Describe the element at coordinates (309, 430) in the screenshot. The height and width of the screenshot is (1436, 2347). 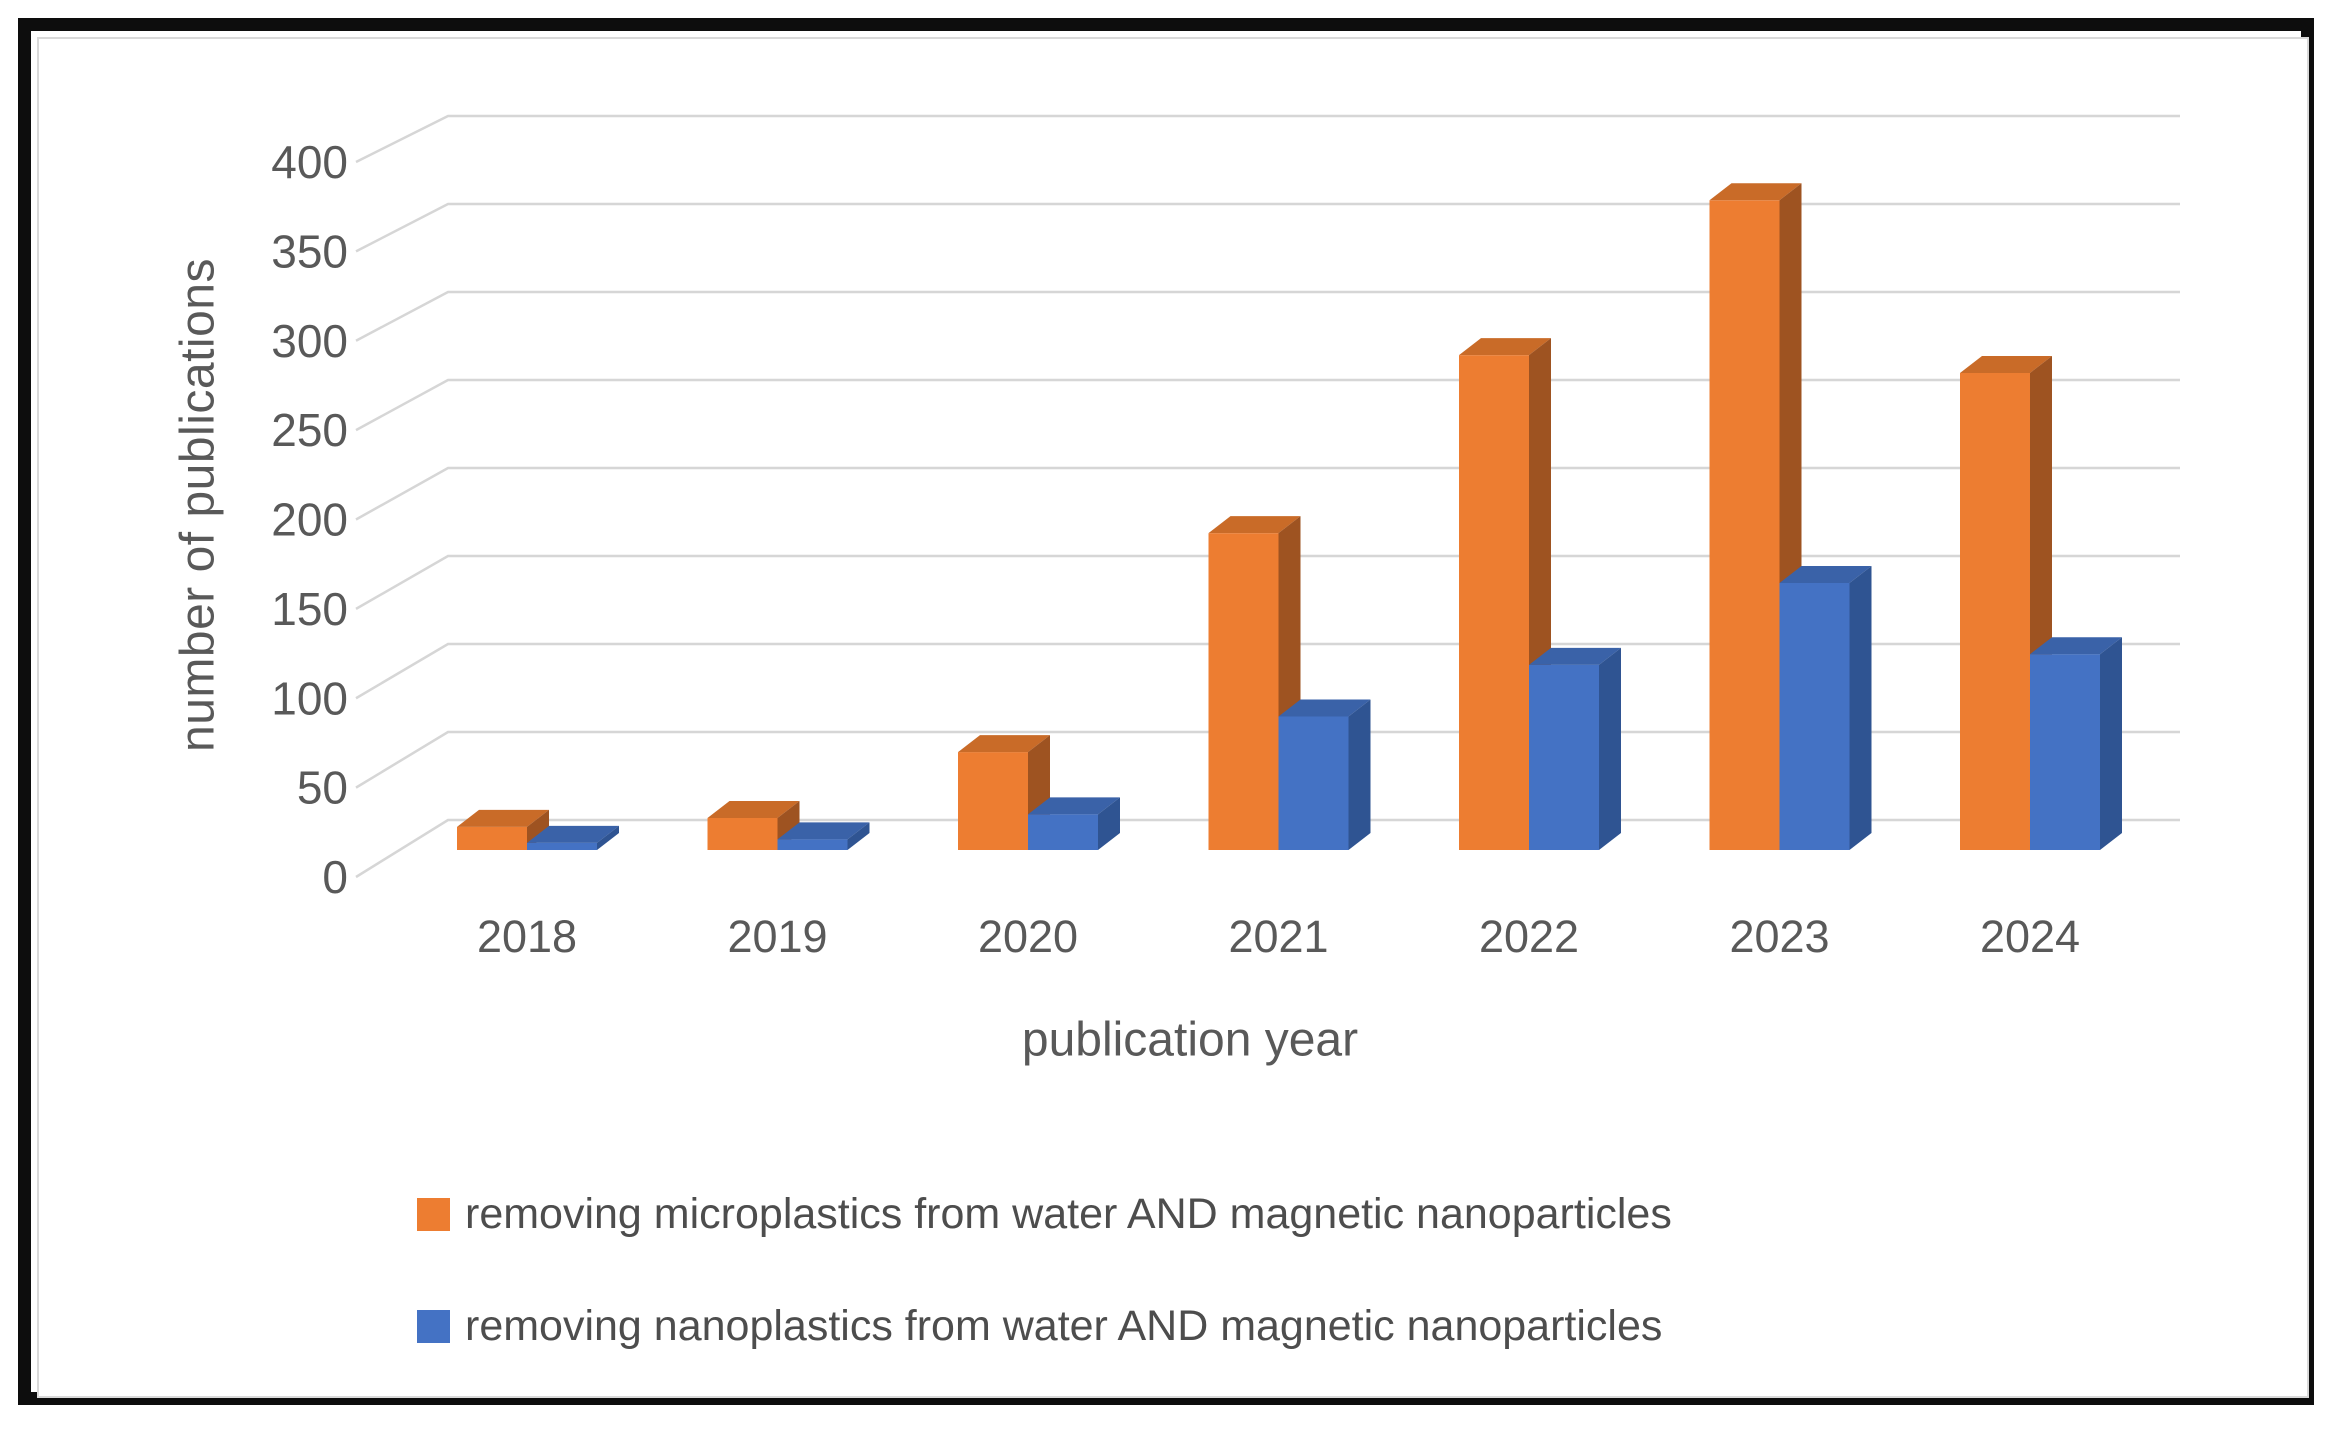
I see `y-tick-label: 250` at that location.